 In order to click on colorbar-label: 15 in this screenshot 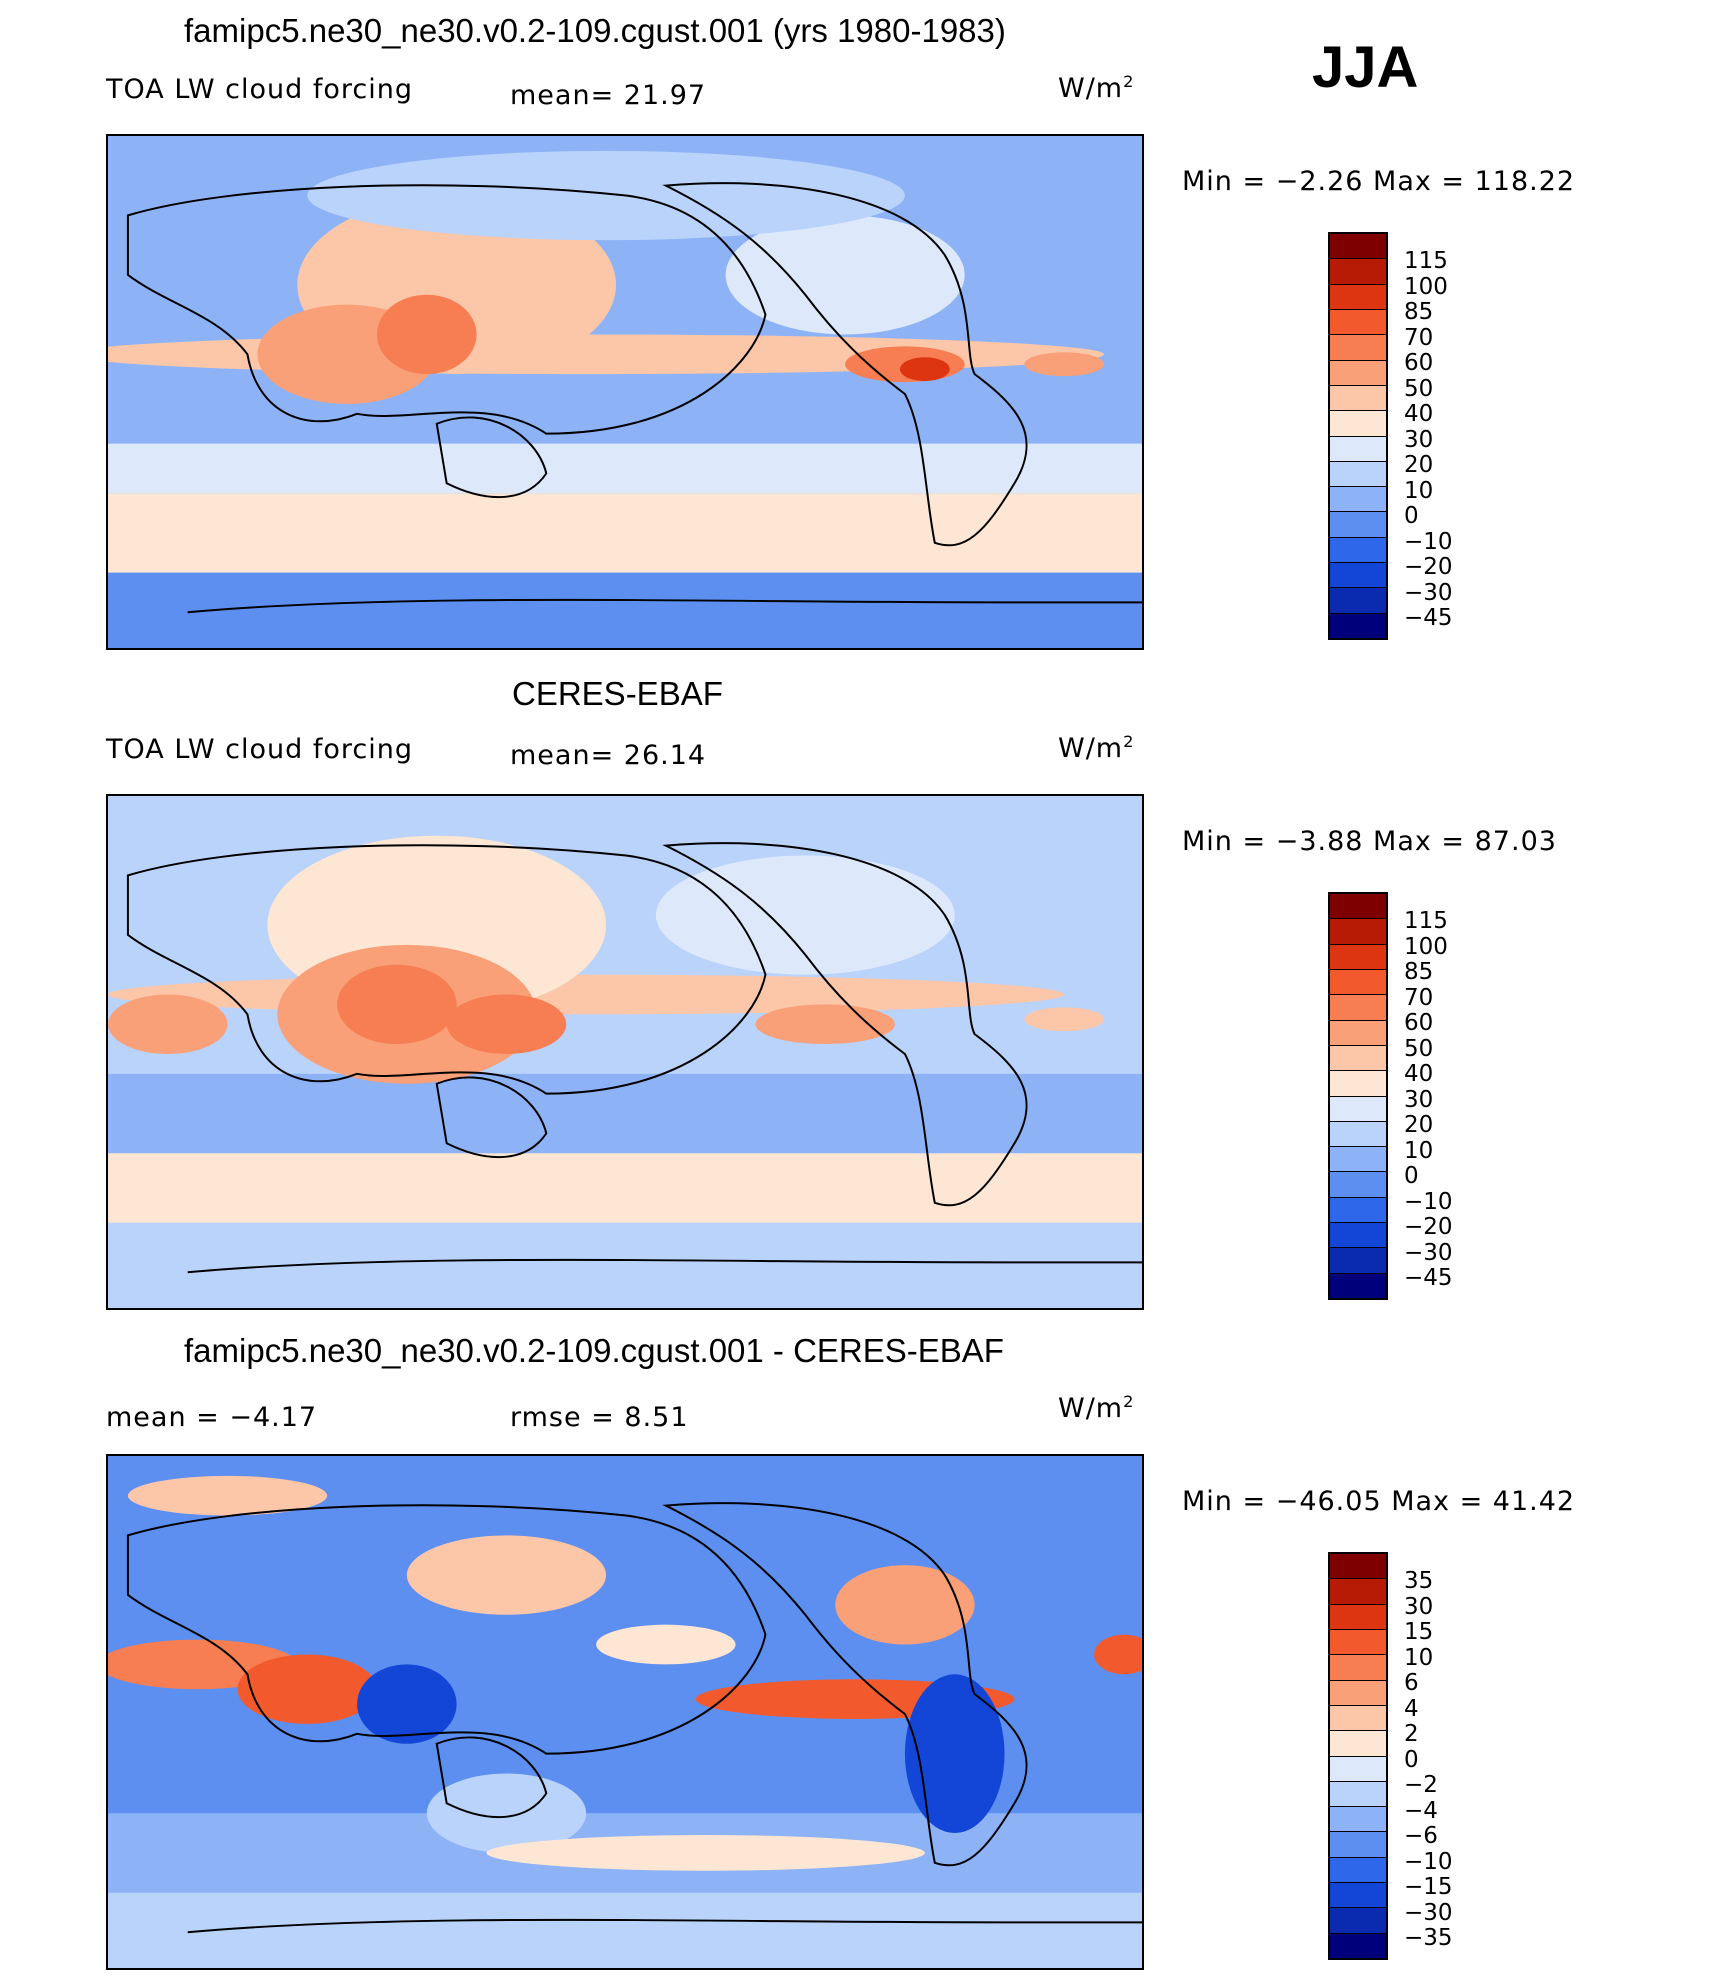, I will do `click(1419, 1632)`.